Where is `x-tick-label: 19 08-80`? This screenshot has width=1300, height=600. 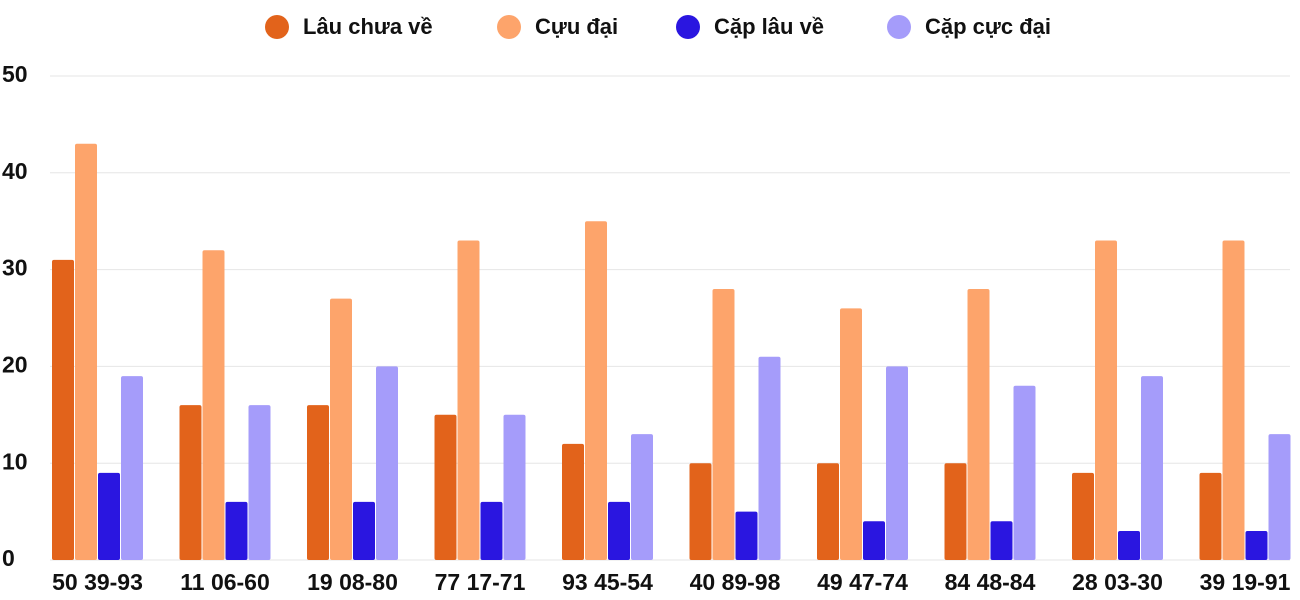 x-tick-label: 19 08-80 is located at coordinates (352, 582).